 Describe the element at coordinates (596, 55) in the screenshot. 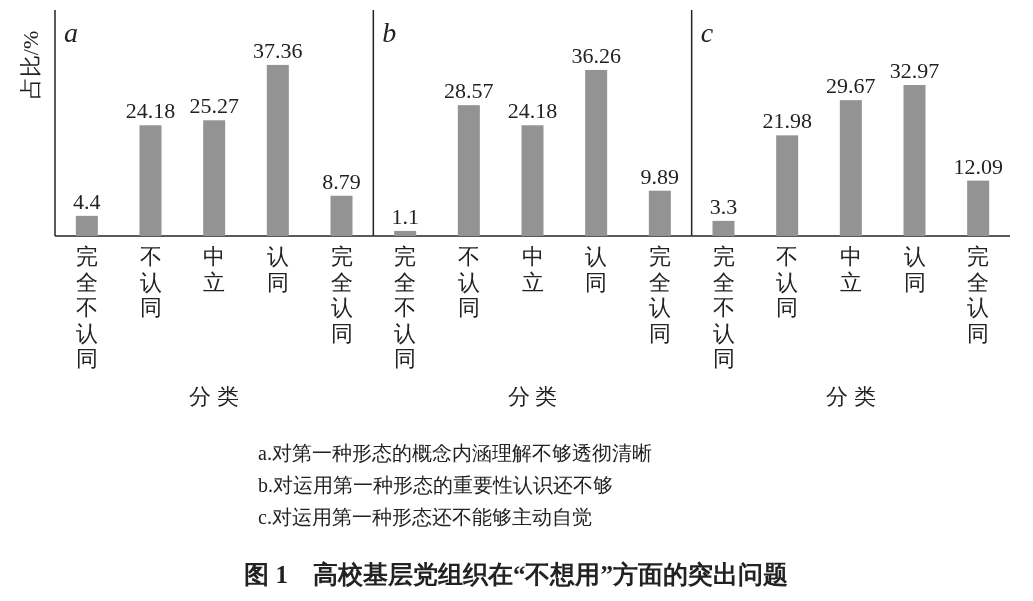

I see `data-label: 36.26` at that location.